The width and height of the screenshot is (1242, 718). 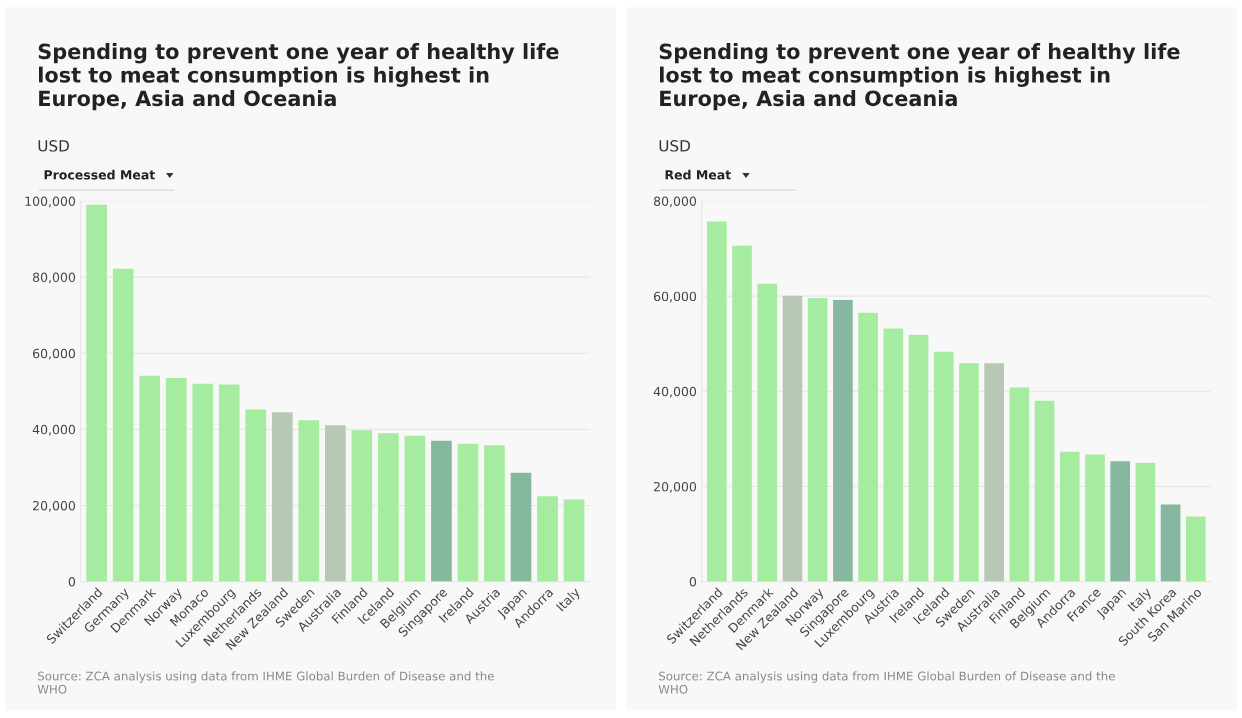 What do you see at coordinates (99, 174) in the screenshot?
I see `text: Processed Meat` at bounding box center [99, 174].